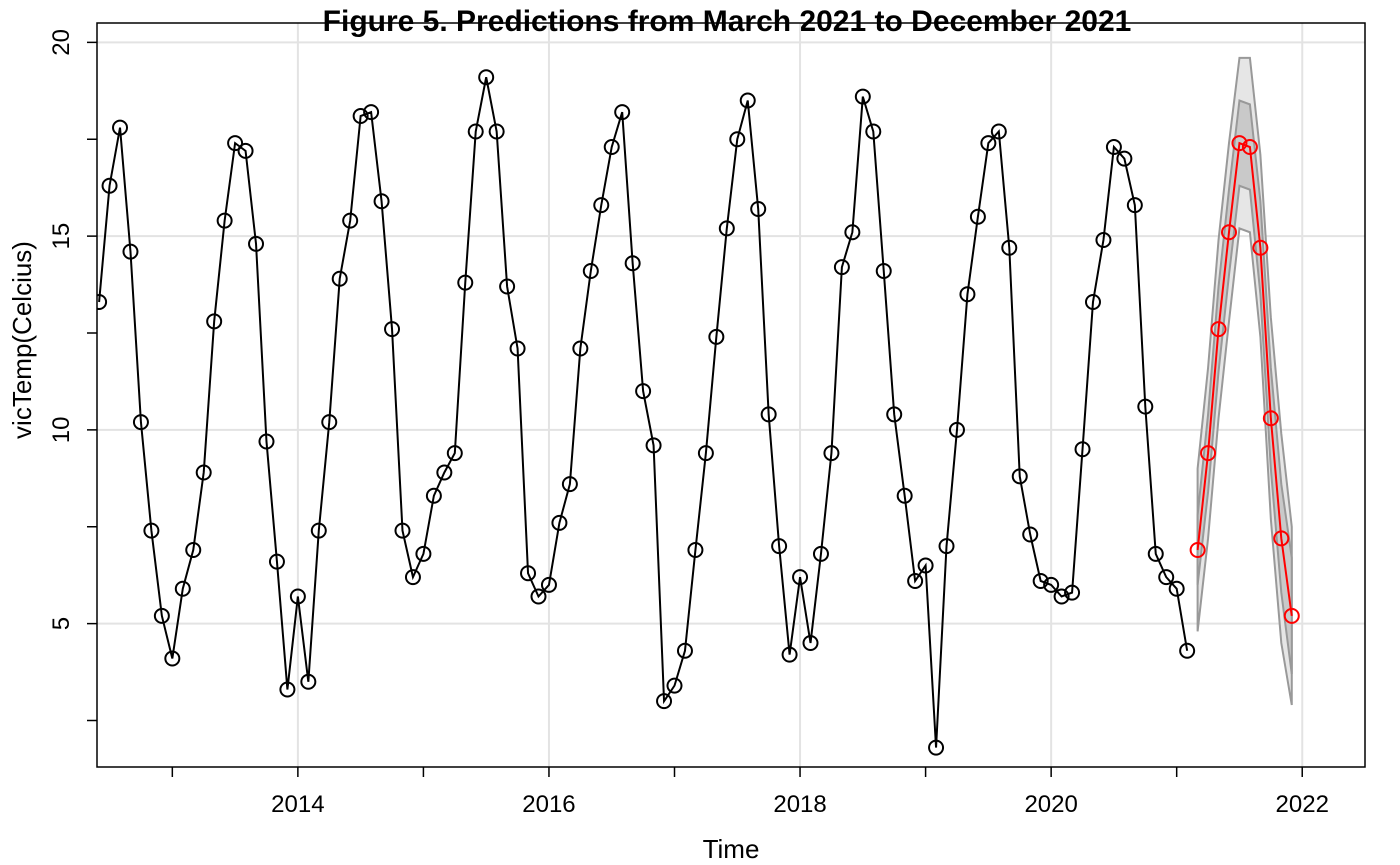  What do you see at coordinates (22, 340) in the screenshot?
I see `y-axis-label: vicTemp(Celcius)` at bounding box center [22, 340].